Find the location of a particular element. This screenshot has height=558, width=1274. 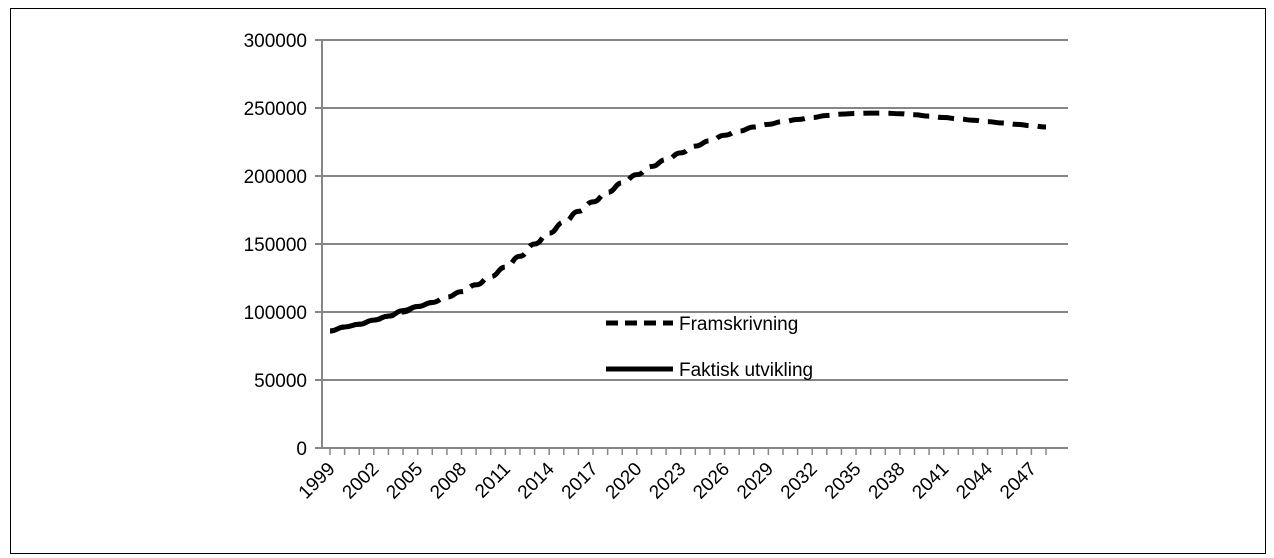

y-axis: 0 50000 100000 150000 200000 250000 300000 is located at coordinates (283, 245).